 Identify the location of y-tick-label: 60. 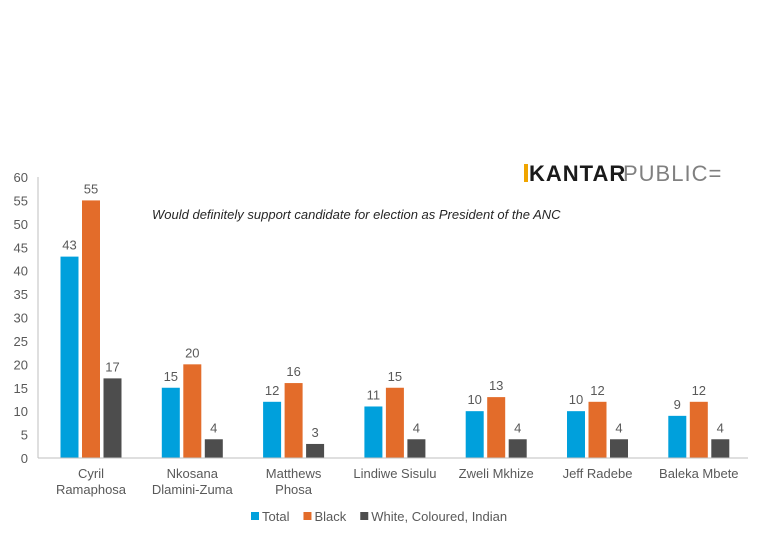
(21, 177).